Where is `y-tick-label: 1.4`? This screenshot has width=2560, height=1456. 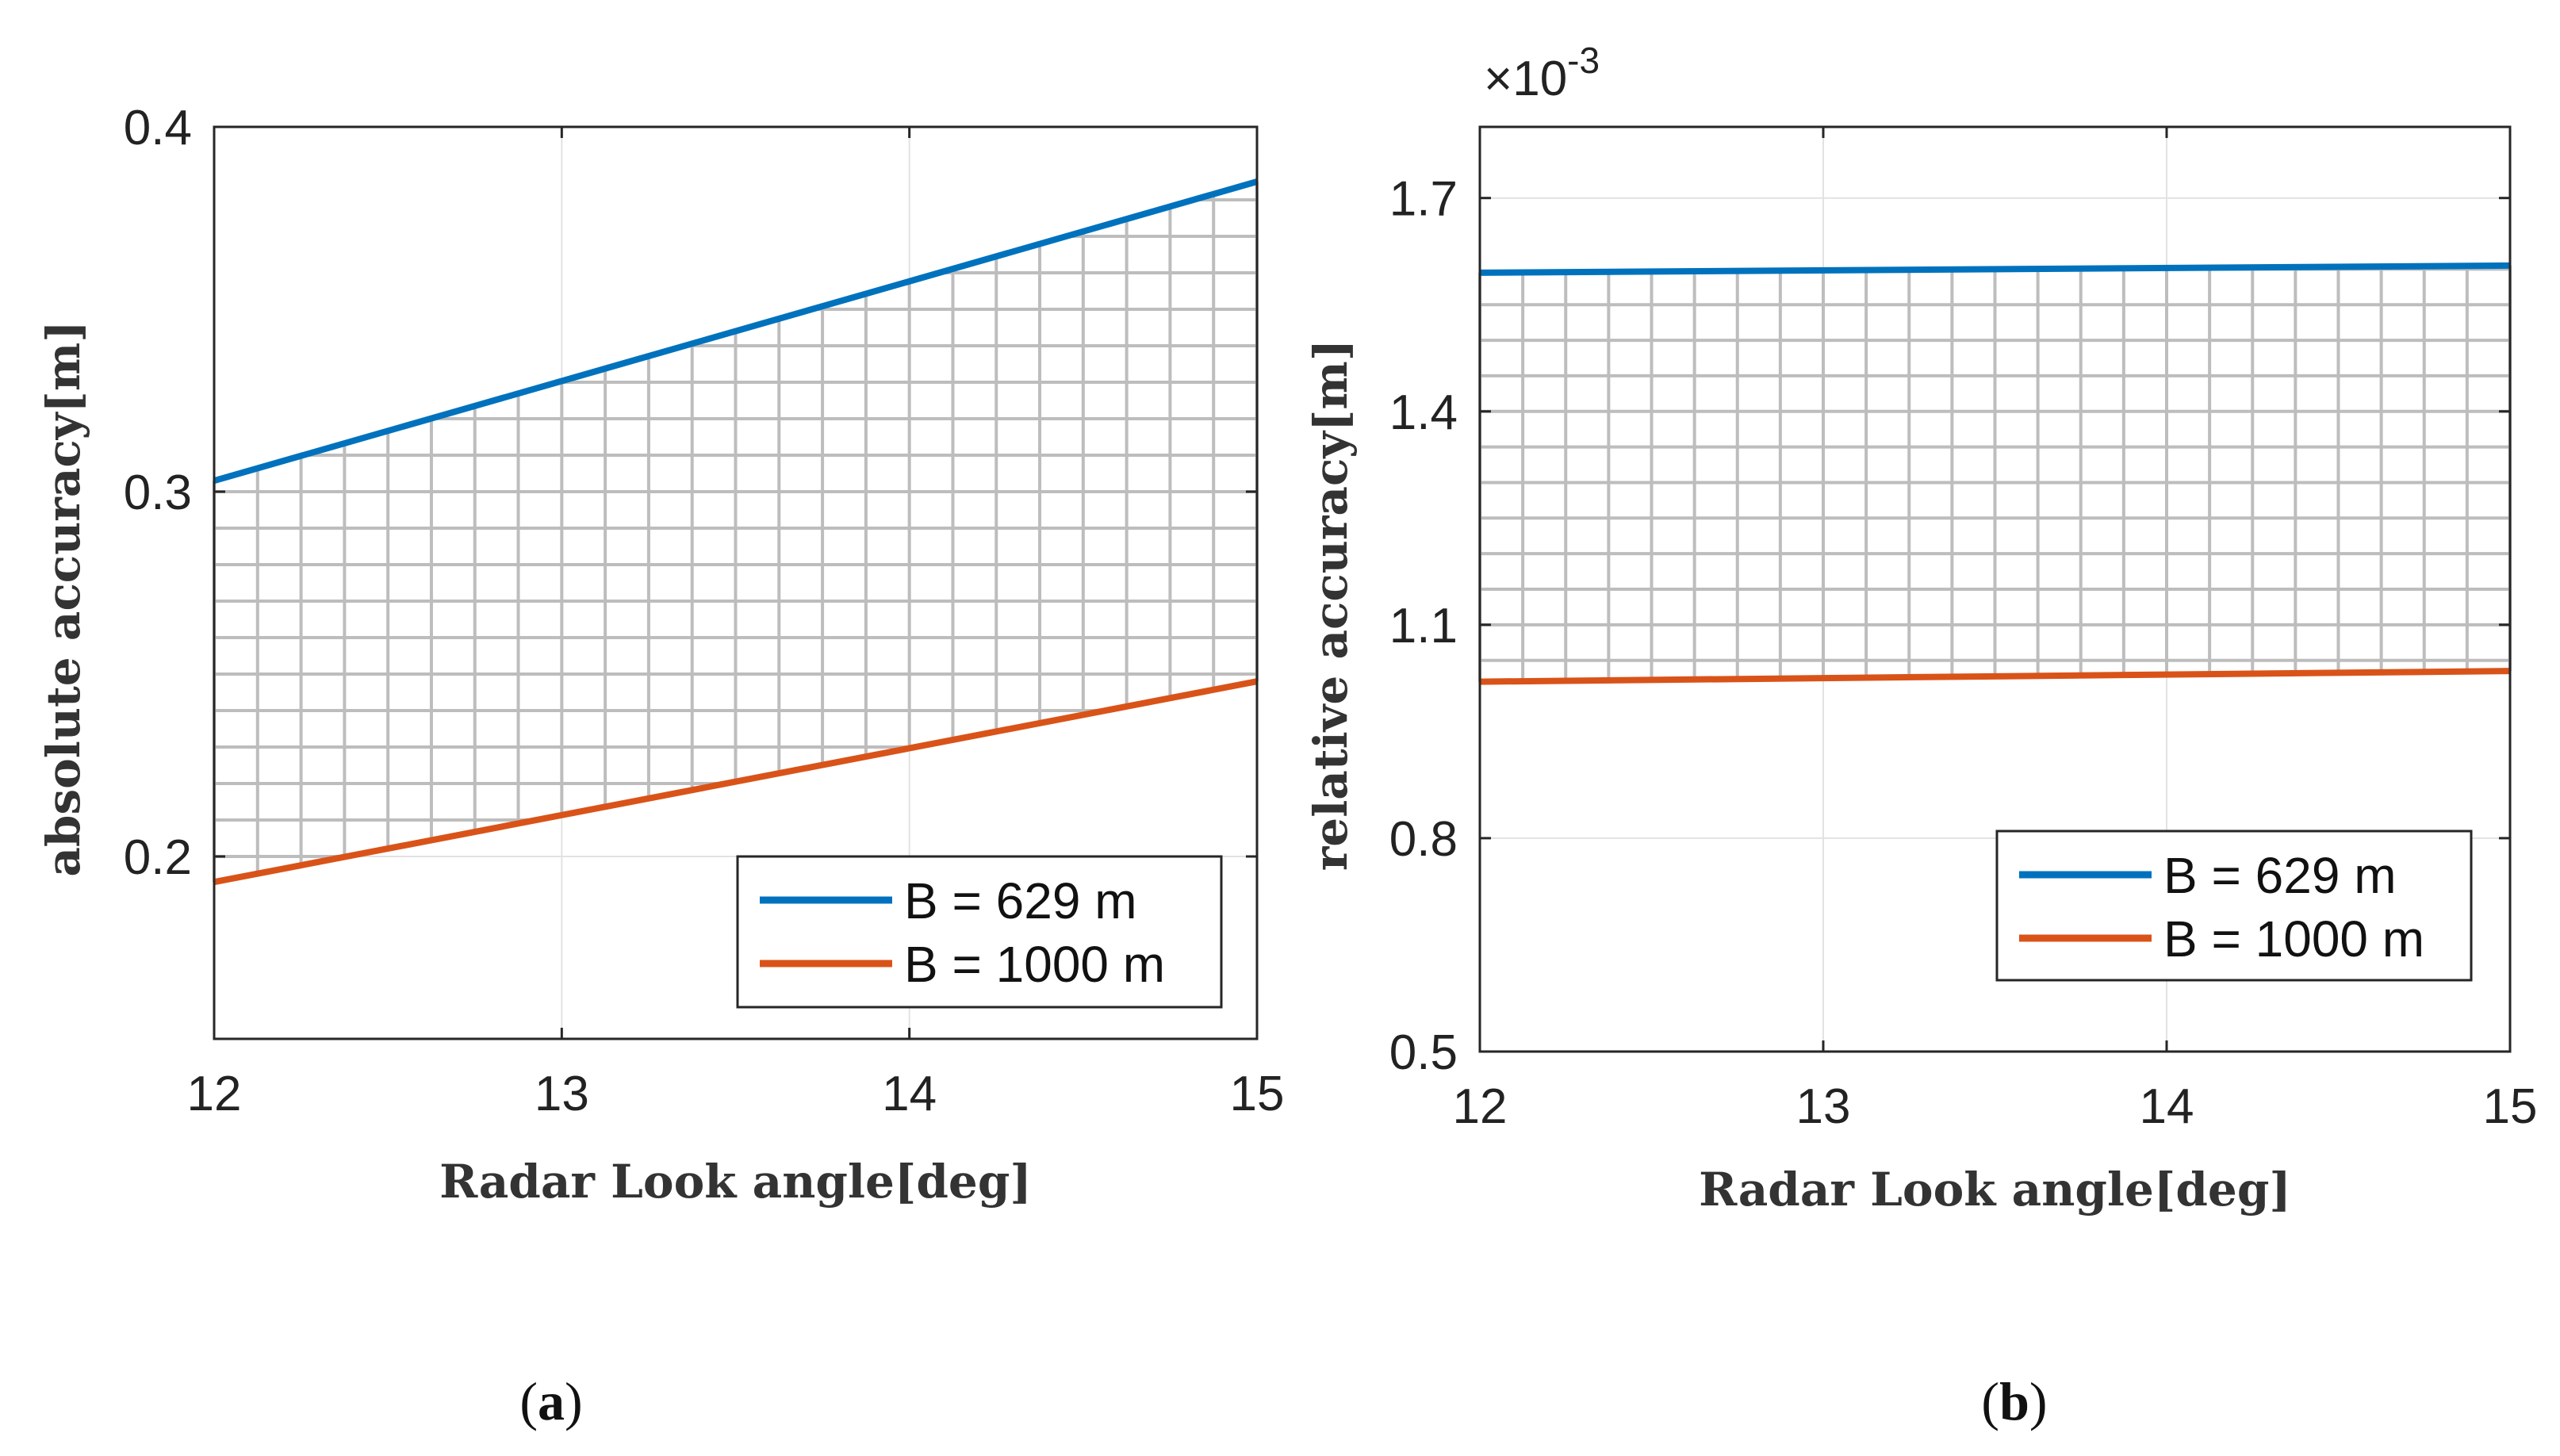
y-tick-label: 1.4 is located at coordinates (1423, 412).